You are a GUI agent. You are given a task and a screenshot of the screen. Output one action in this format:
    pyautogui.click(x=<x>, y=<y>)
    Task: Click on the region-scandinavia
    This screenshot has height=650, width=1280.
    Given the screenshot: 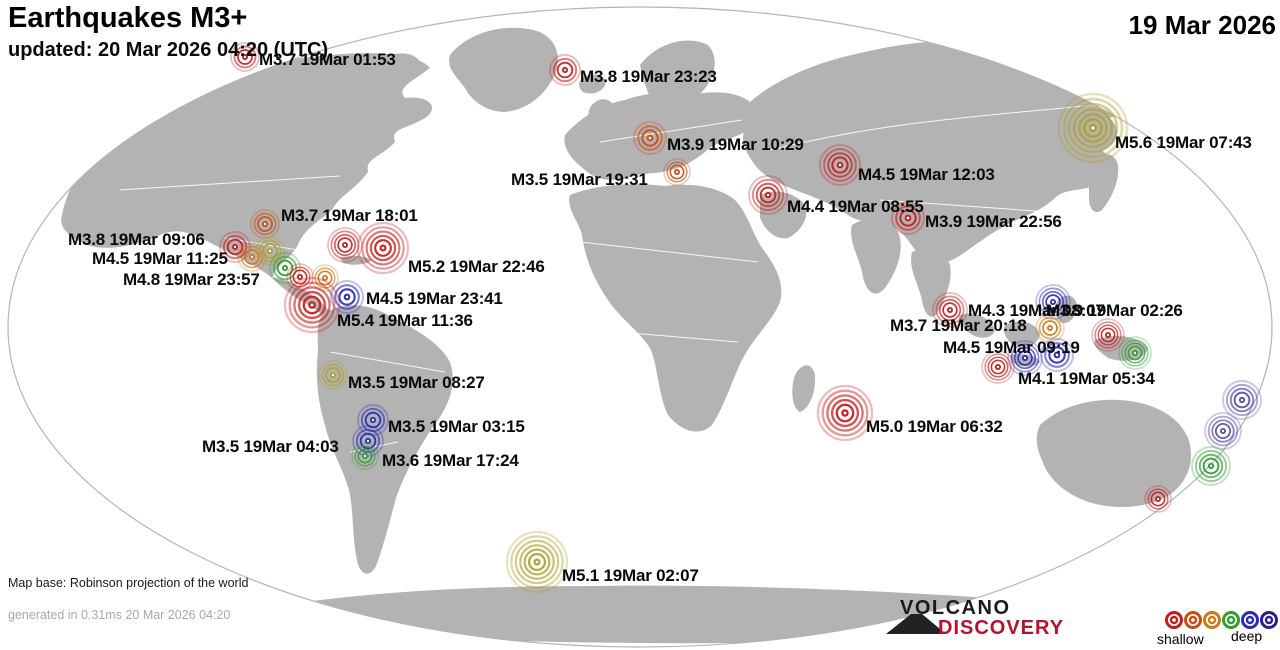 What is the action you would take?
    pyautogui.click(x=677, y=75)
    